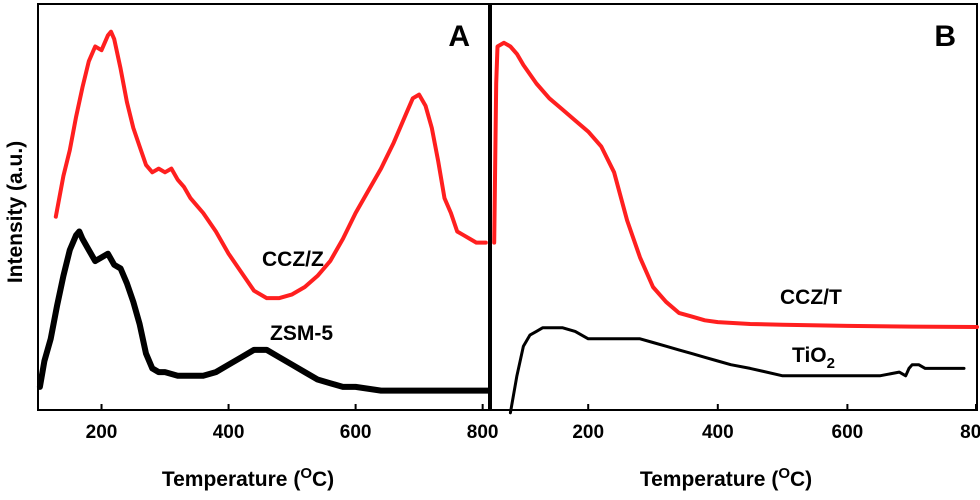 This screenshot has height=500, width=980. Describe the element at coordinates (459, 36) in the screenshot. I see `panel-a-letter: A` at that location.